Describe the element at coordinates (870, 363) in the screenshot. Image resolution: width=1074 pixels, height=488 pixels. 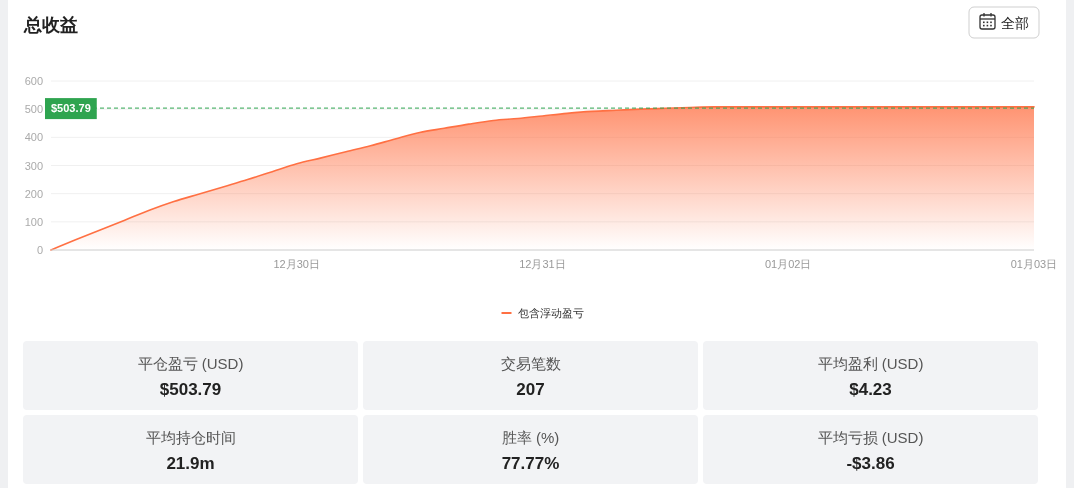
I see `category-label: 平均盈利 (USD)` at that location.